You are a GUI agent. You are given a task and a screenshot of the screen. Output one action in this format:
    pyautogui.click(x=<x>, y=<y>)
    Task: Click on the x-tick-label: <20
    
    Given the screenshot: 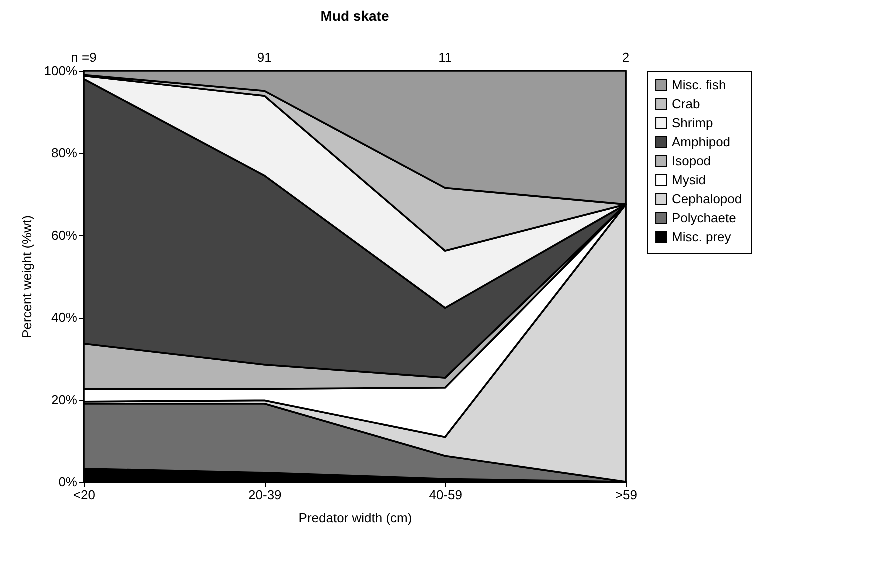 What is the action you would take?
    pyautogui.click(x=84, y=495)
    